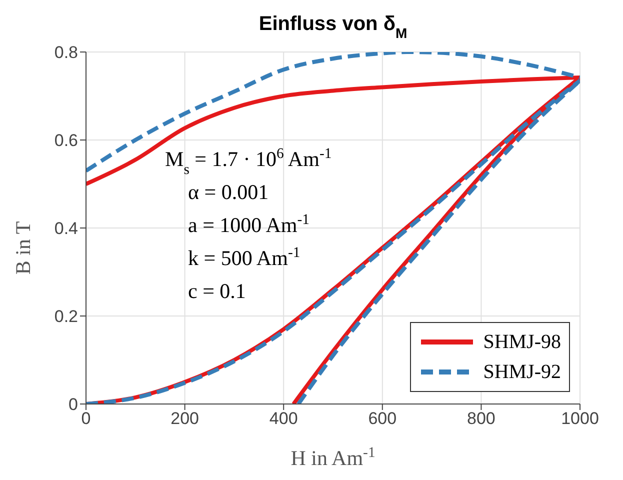 The height and width of the screenshot is (480, 623). What do you see at coordinates (184, 418) in the screenshot?
I see `x-tick-label: 200` at bounding box center [184, 418].